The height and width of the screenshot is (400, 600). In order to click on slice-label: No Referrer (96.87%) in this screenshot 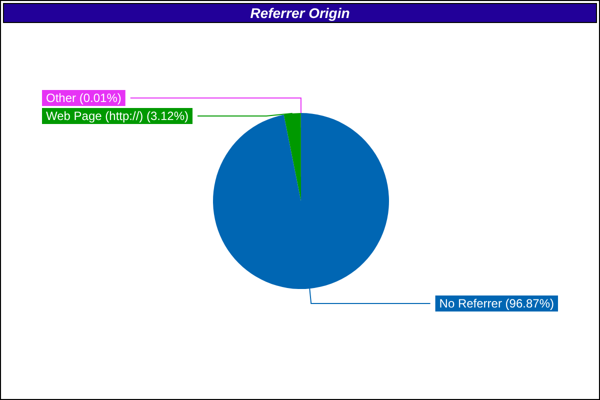, I will do `click(496, 303)`.